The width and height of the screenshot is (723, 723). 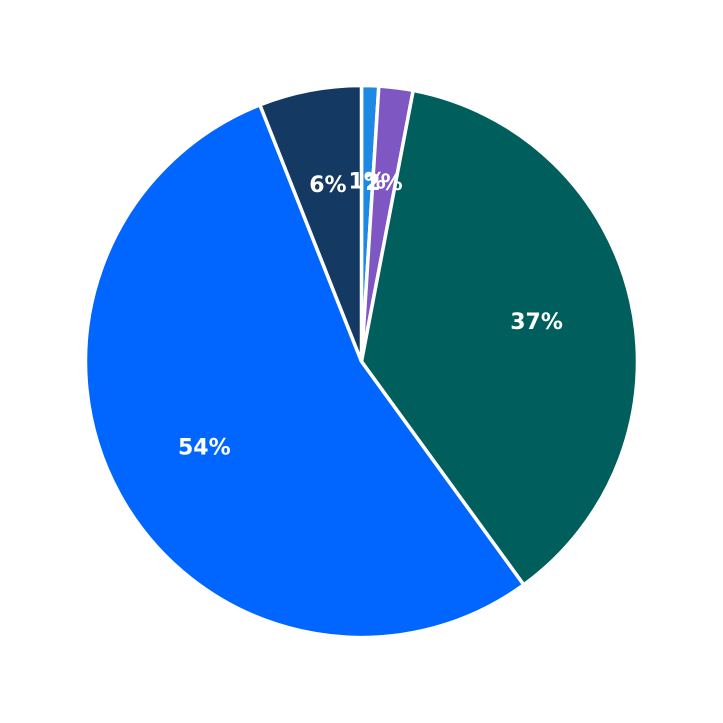 I want to click on pie-slice-label-5: 6%, so click(x=327, y=185).